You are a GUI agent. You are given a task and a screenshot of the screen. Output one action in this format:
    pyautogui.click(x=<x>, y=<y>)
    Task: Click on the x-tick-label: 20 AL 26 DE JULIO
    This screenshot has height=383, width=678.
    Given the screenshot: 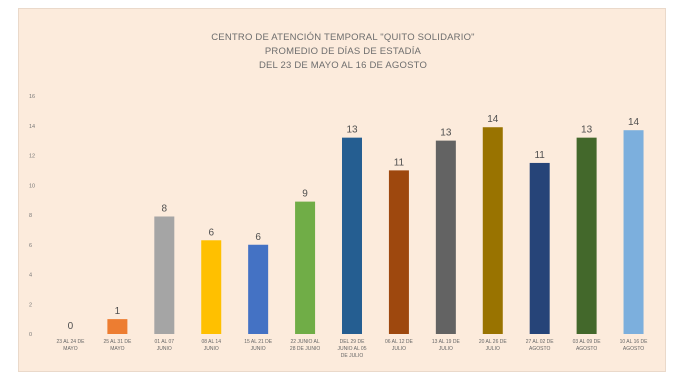 What is the action you would take?
    pyautogui.click(x=493, y=345)
    